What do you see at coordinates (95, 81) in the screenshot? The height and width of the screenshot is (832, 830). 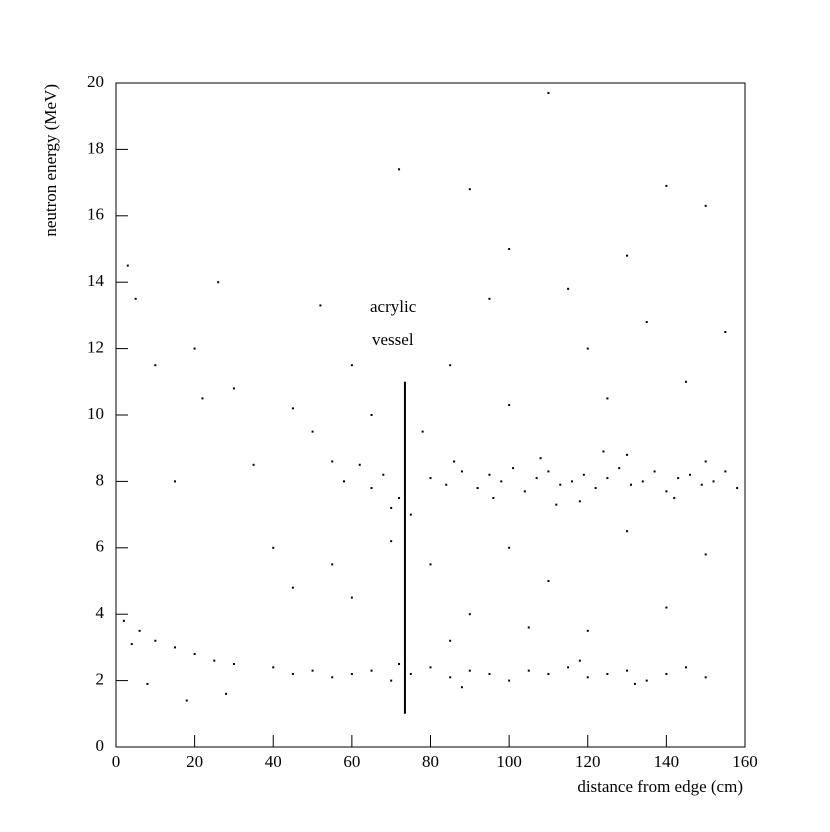 I see `y-tick-label: 20` at bounding box center [95, 81].